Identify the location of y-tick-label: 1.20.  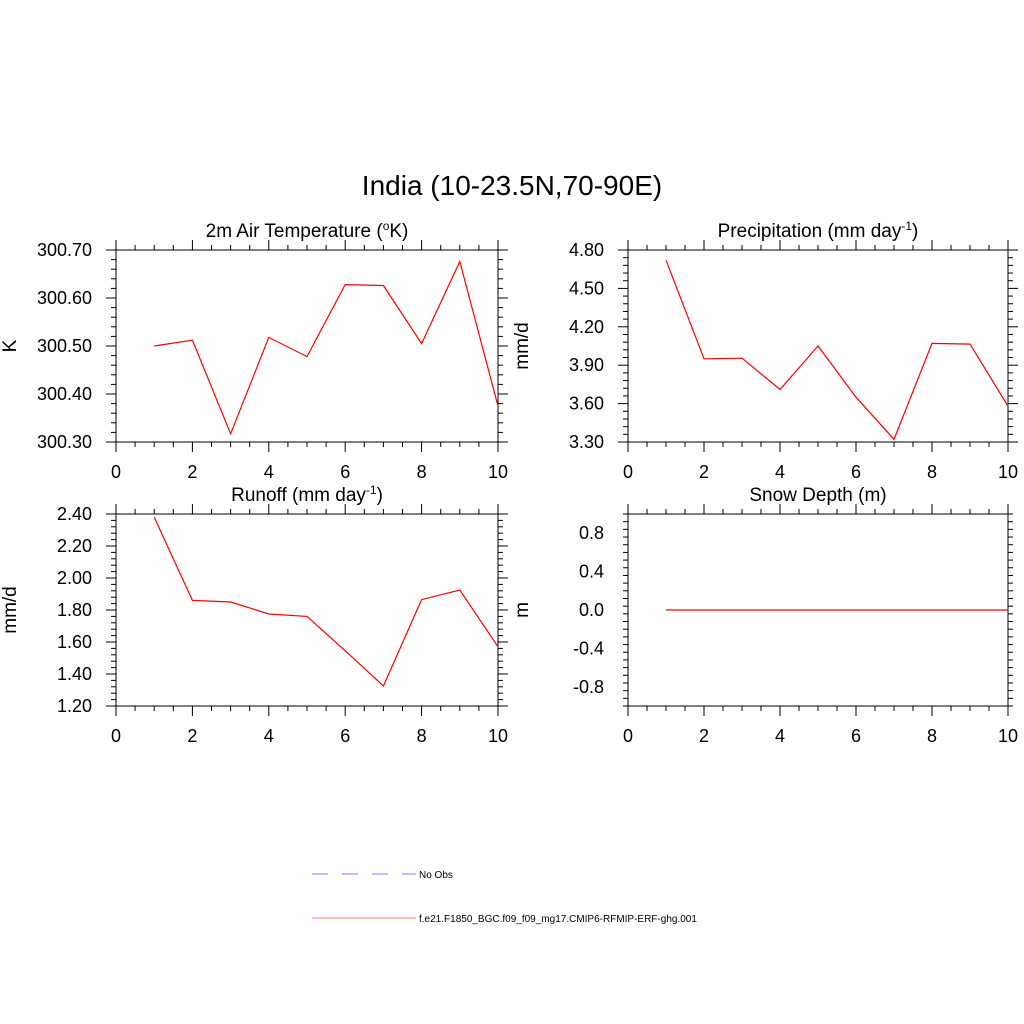
(74, 706).